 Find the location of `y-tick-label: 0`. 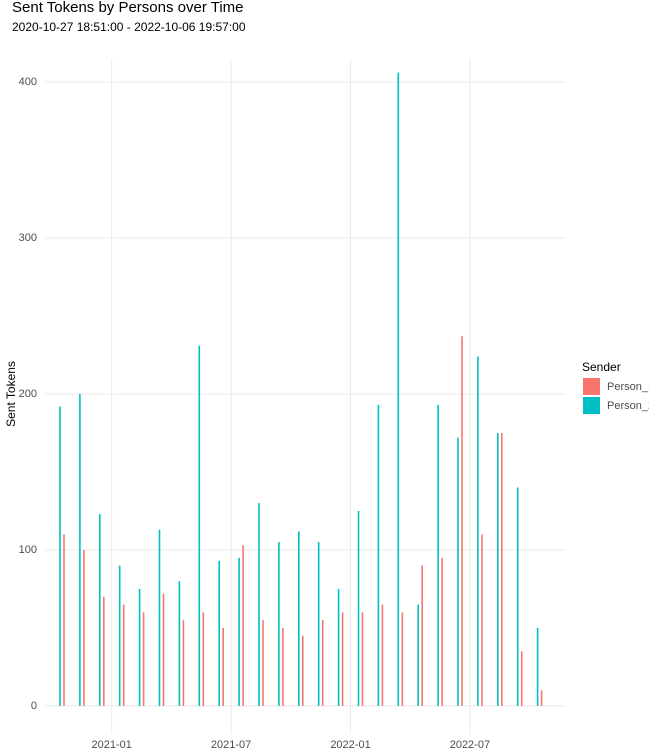

y-tick-label: 0 is located at coordinates (34, 706).